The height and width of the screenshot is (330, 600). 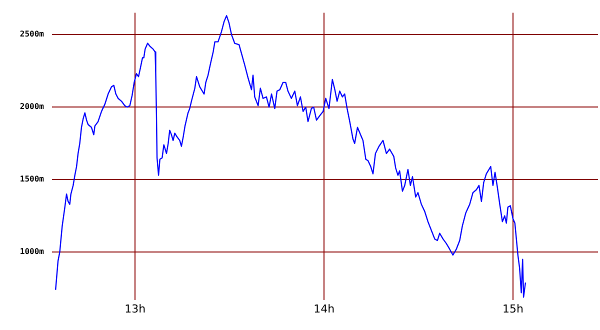 I want to click on y-tick-label: 2000m, so click(x=32, y=107).